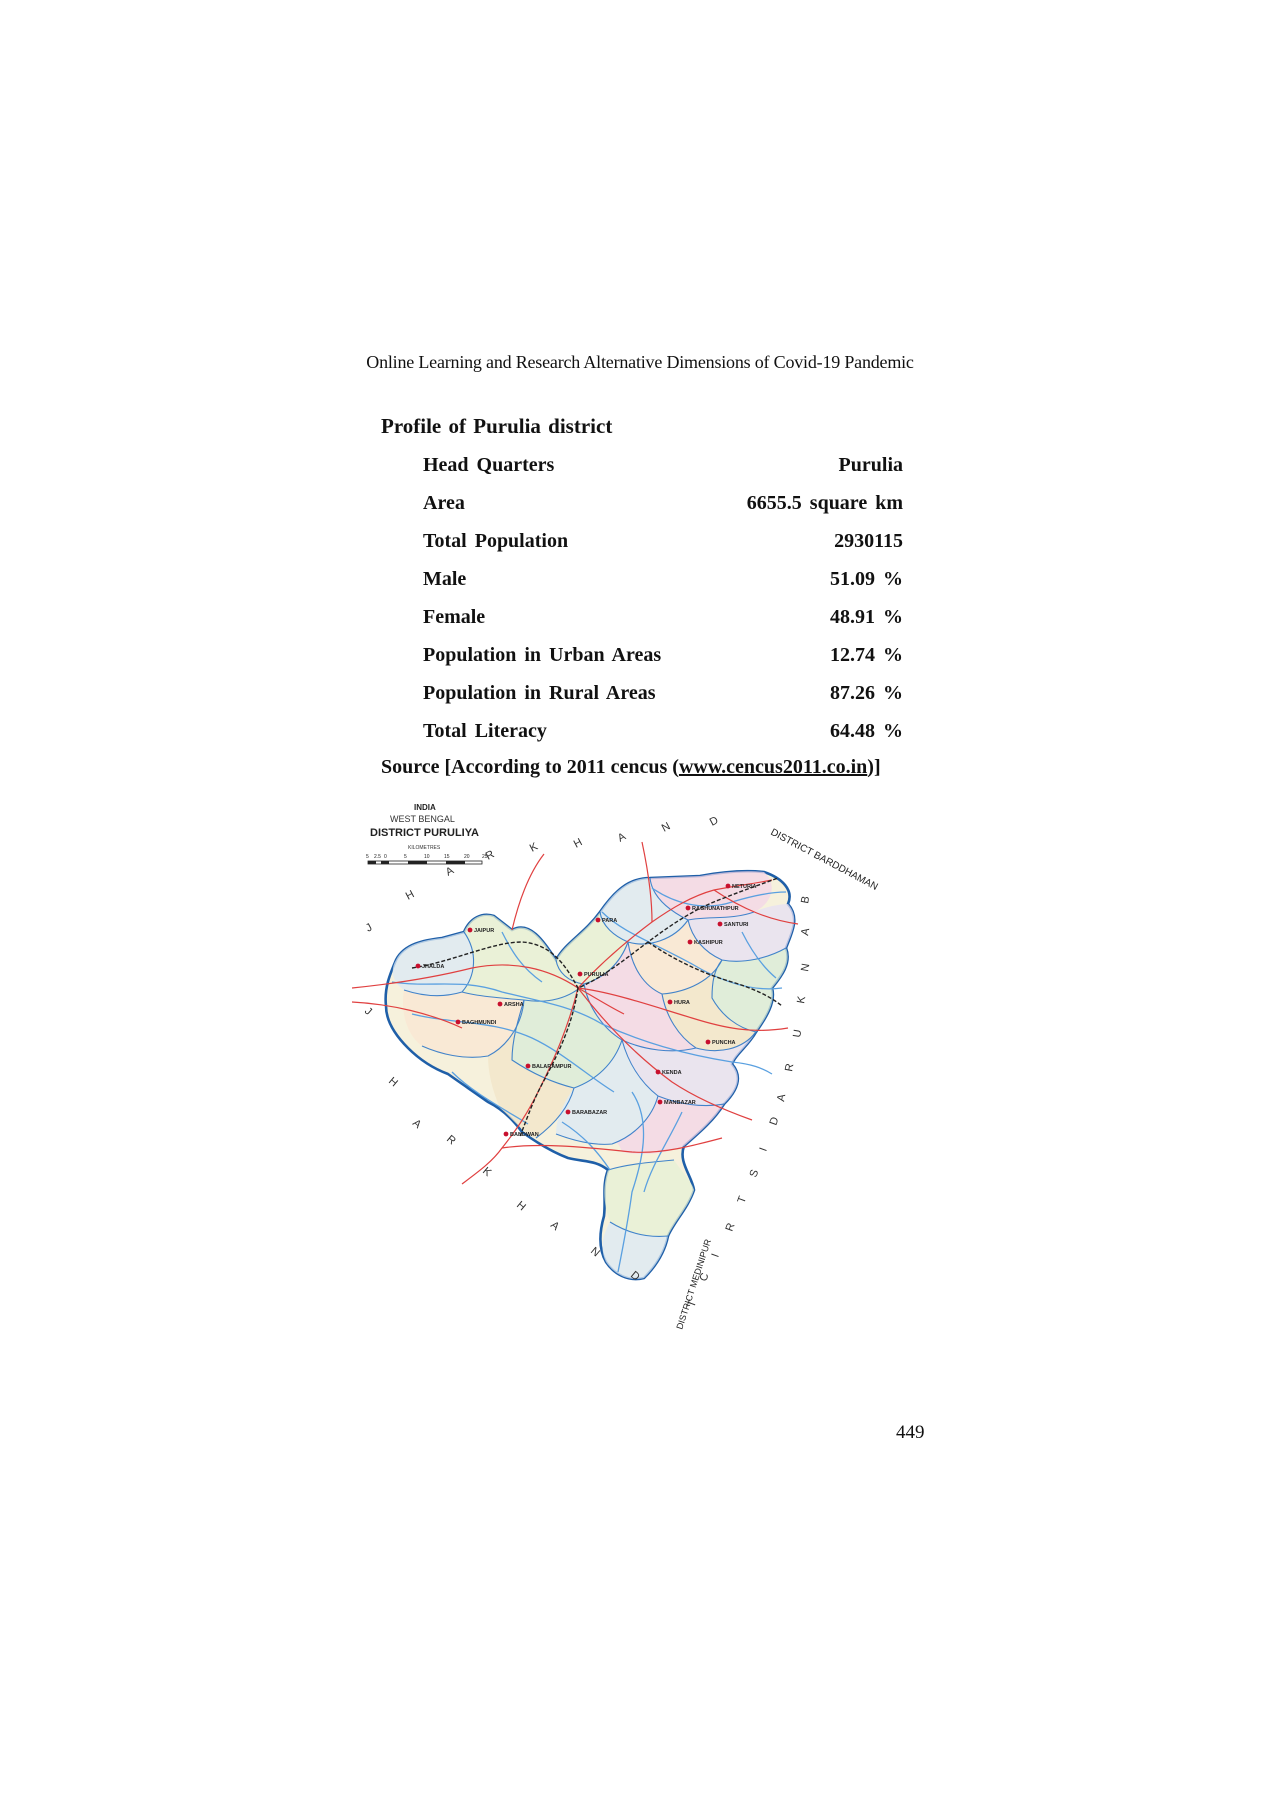 Image resolution: width=1272 pixels, height=1800 pixels. I want to click on neighbour-letter-bankura: B, so click(805, 899).